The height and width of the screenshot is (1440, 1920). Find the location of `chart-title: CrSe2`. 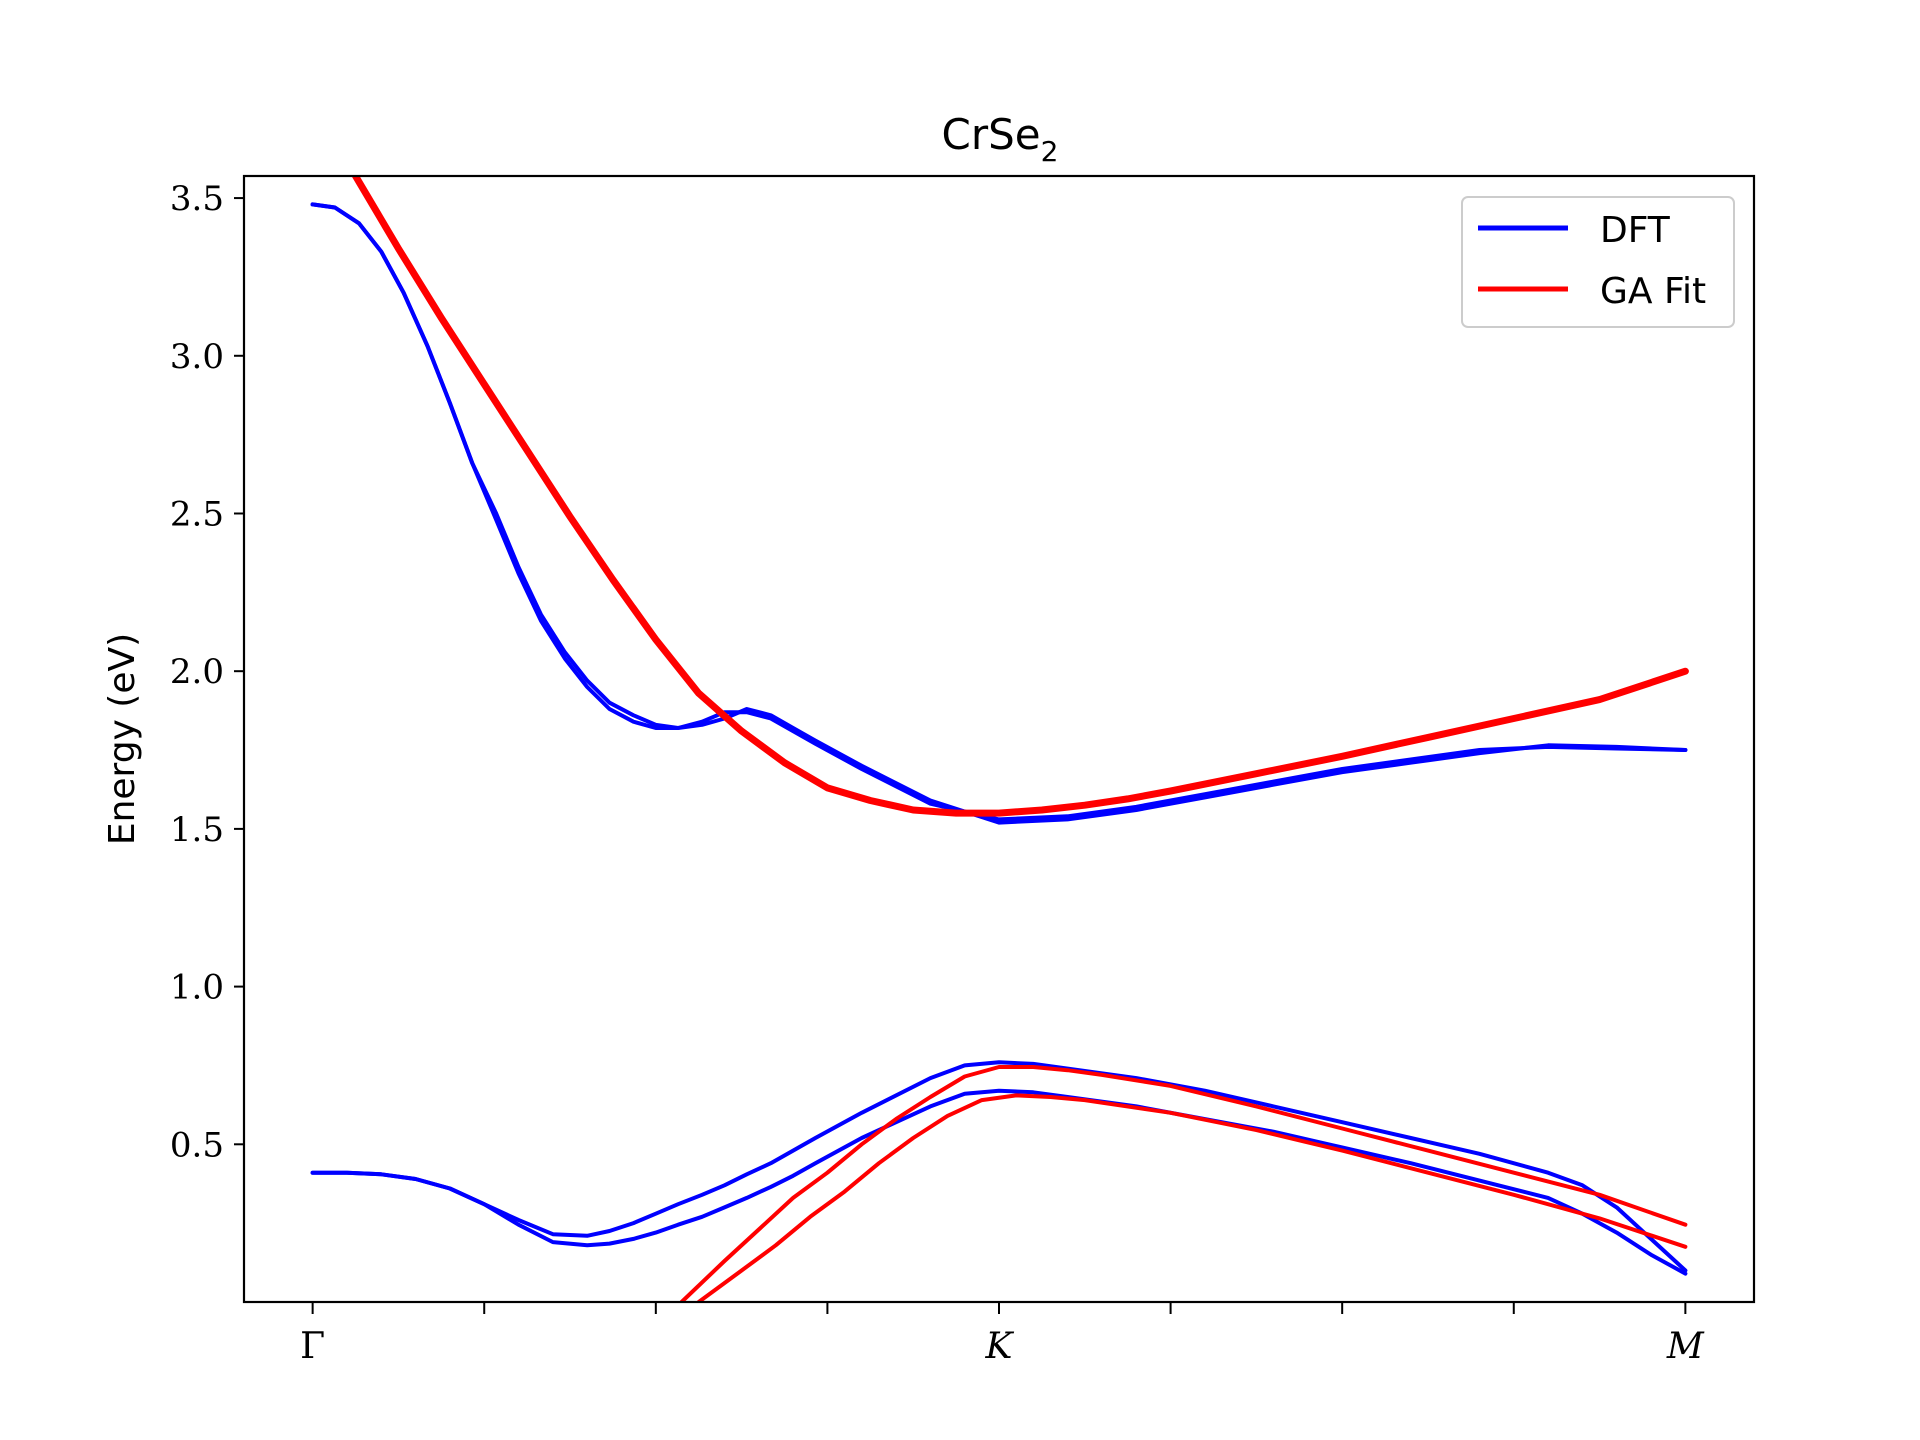

chart-title: CrSe2 is located at coordinates (1000, 139).